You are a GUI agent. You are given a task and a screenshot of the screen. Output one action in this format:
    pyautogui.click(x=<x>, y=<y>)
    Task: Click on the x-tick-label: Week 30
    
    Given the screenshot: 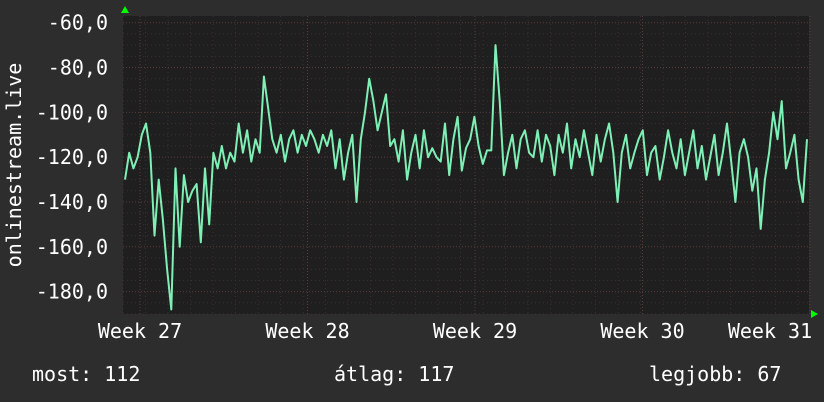 What is the action you would take?
    pyautogui.click(x=642, y=331)
    